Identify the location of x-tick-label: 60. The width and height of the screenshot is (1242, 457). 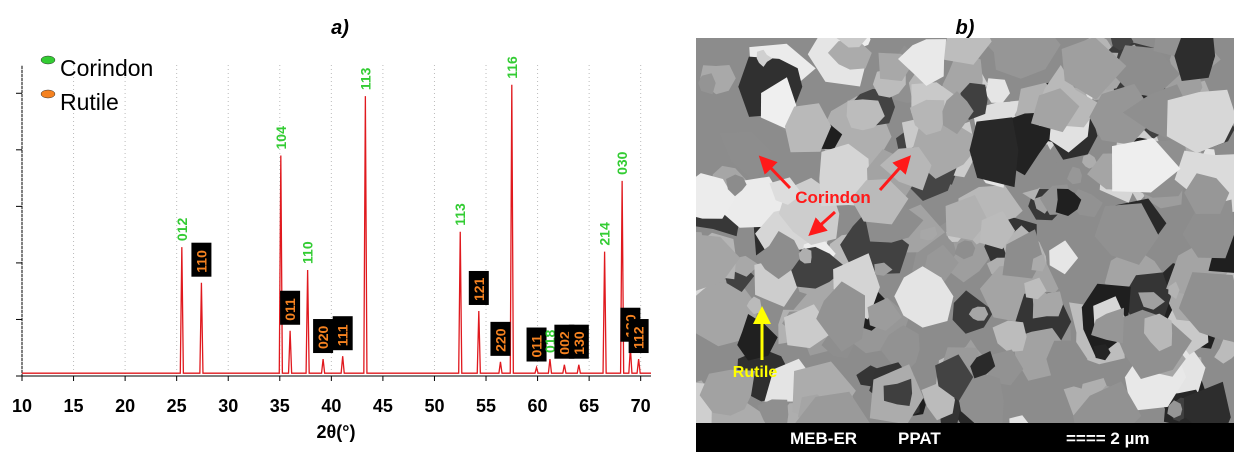
(538, 406).